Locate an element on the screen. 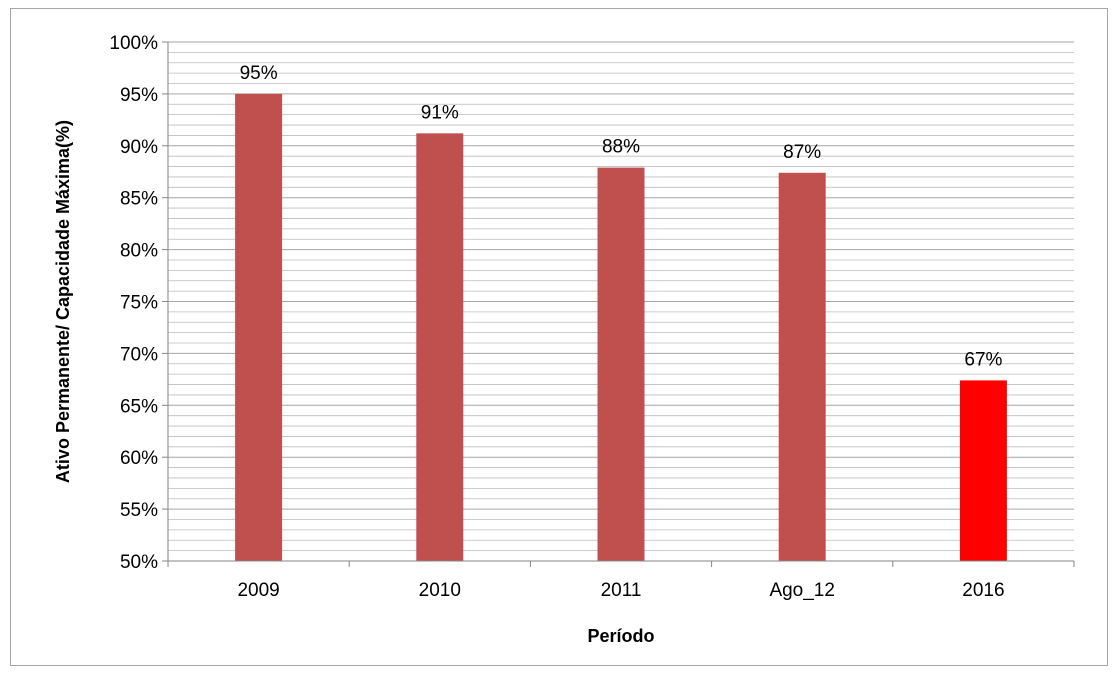 The image size is (1120, 676). y-axis-ticks: 50% 55% 60% 65% 70% 75% 80% 85% 90% 95% 100% is located at coordinates (138, 303).